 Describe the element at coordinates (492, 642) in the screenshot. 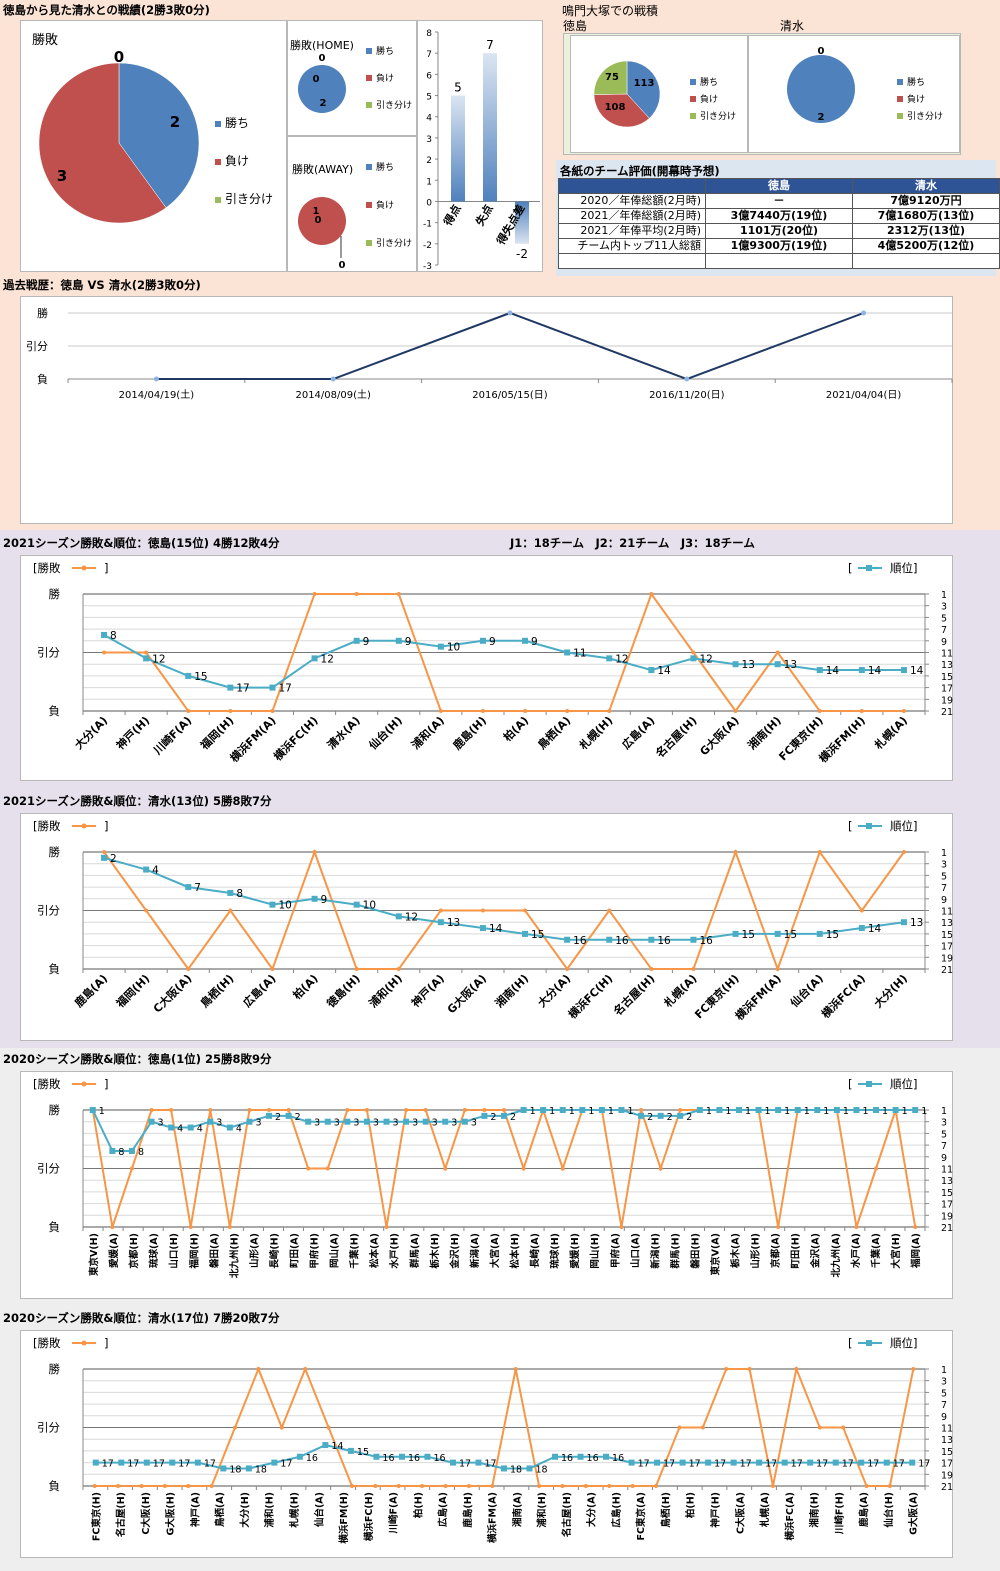

I see `rank-value-label: 9` at that location.